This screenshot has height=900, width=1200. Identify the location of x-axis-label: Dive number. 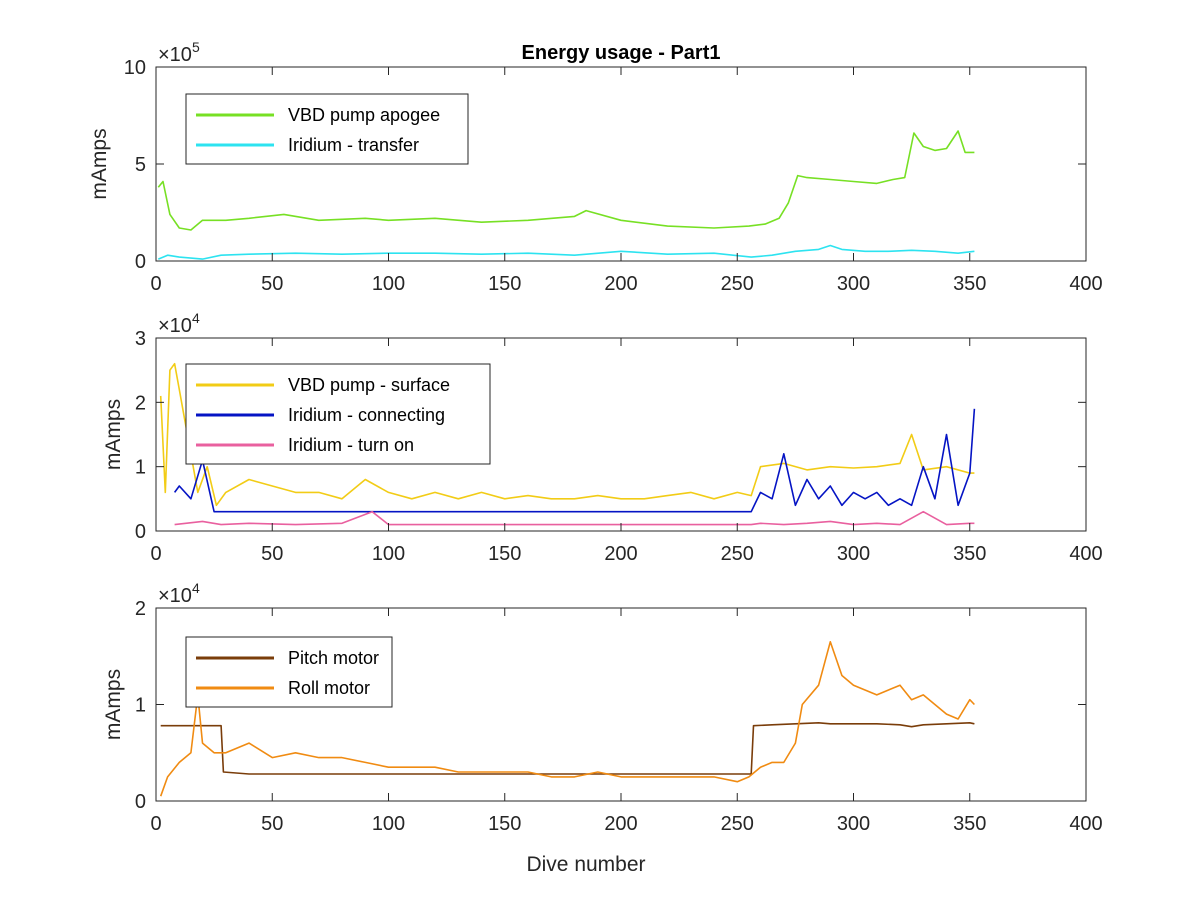
(585, 864).